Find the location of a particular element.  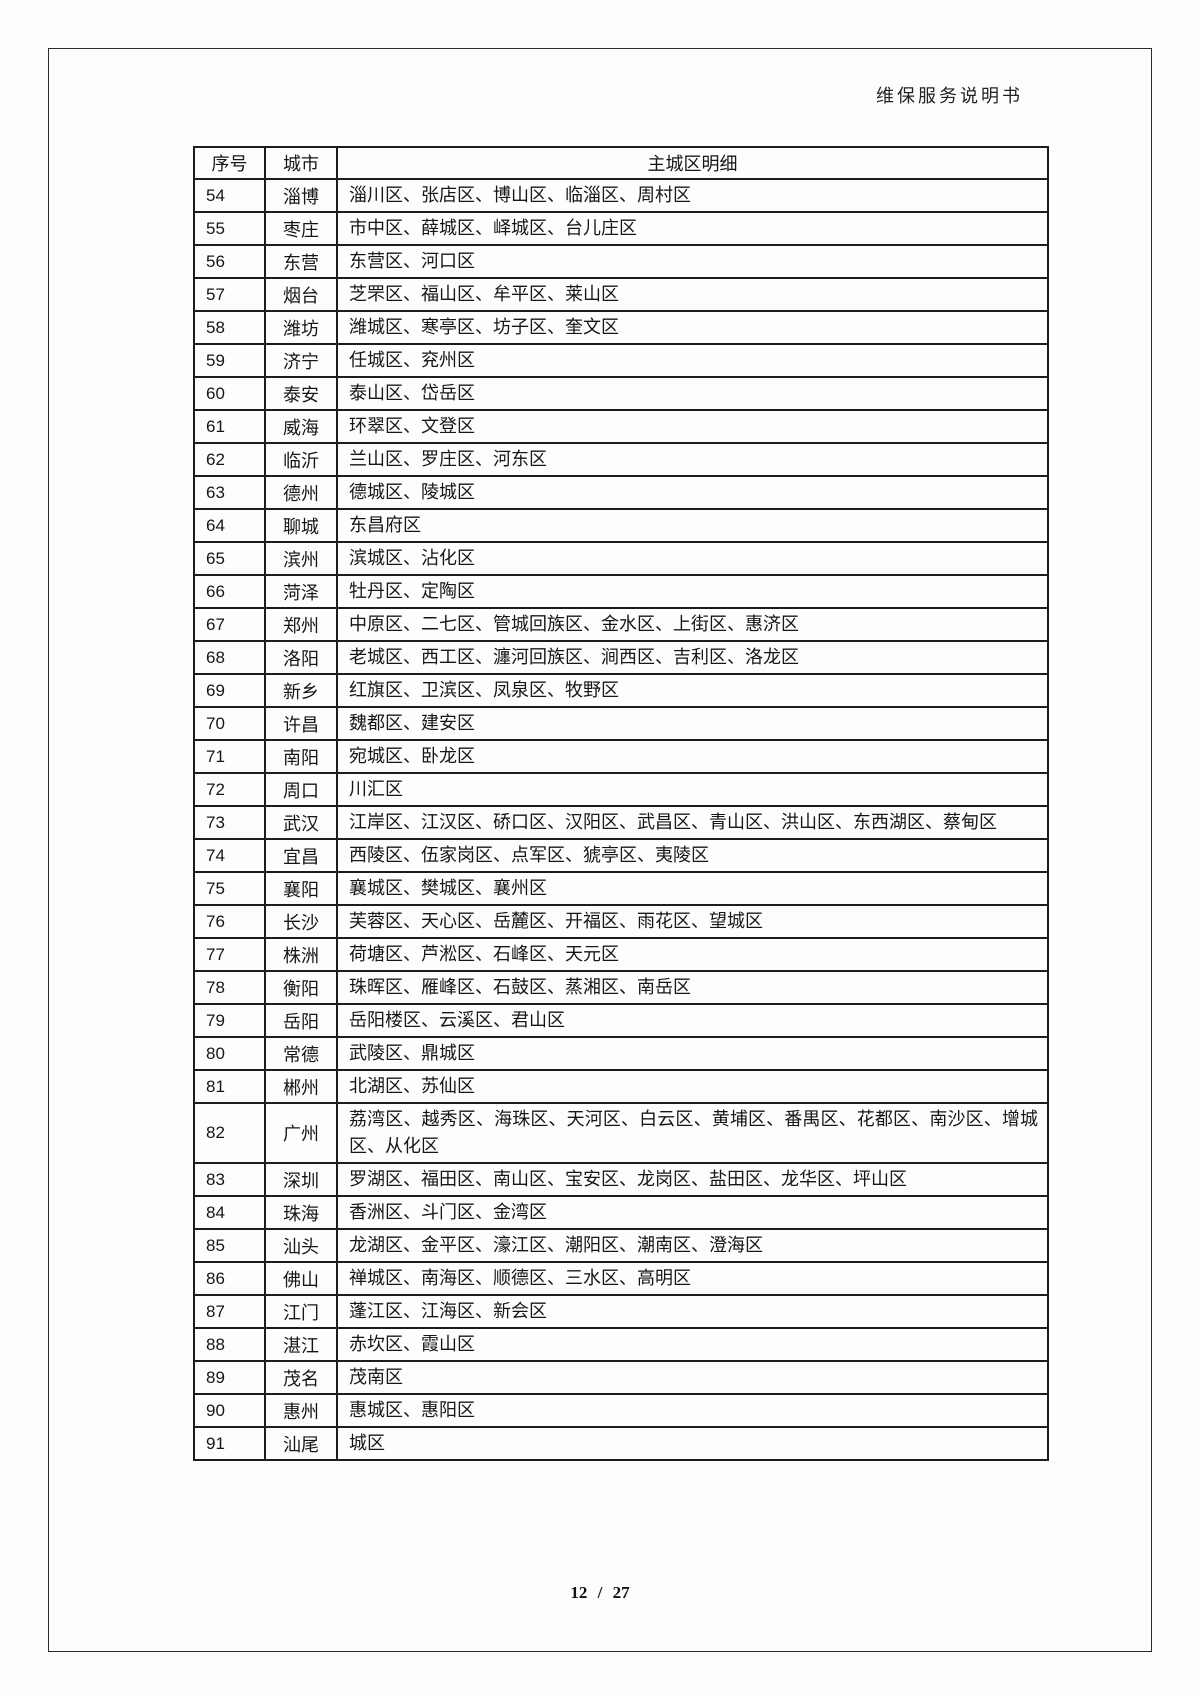

row-index-cell: 84 is located at coordinates (229, 1212).